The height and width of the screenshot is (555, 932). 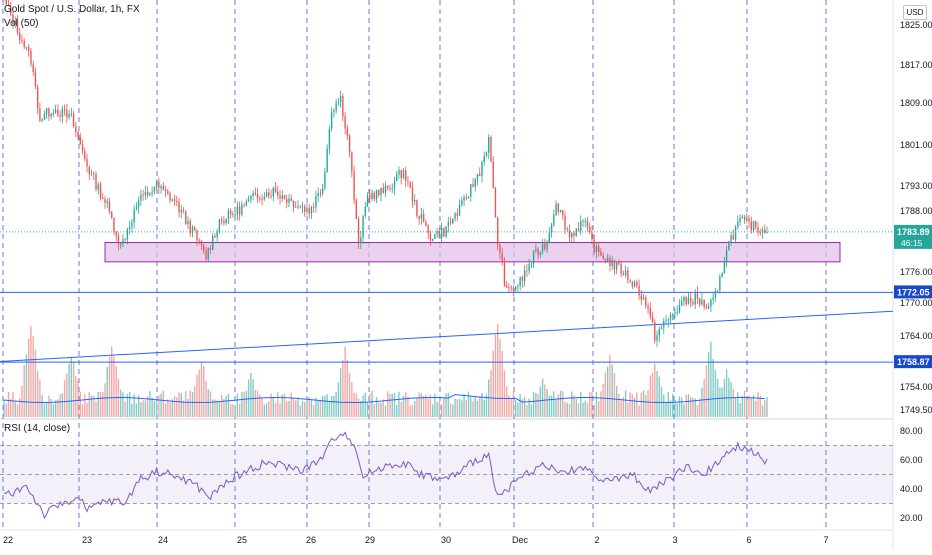 What do you see at coordinates (916, 336) in the screenshot?
I see `price-tick-label: 1764.00` at bounding box center [916, 336].